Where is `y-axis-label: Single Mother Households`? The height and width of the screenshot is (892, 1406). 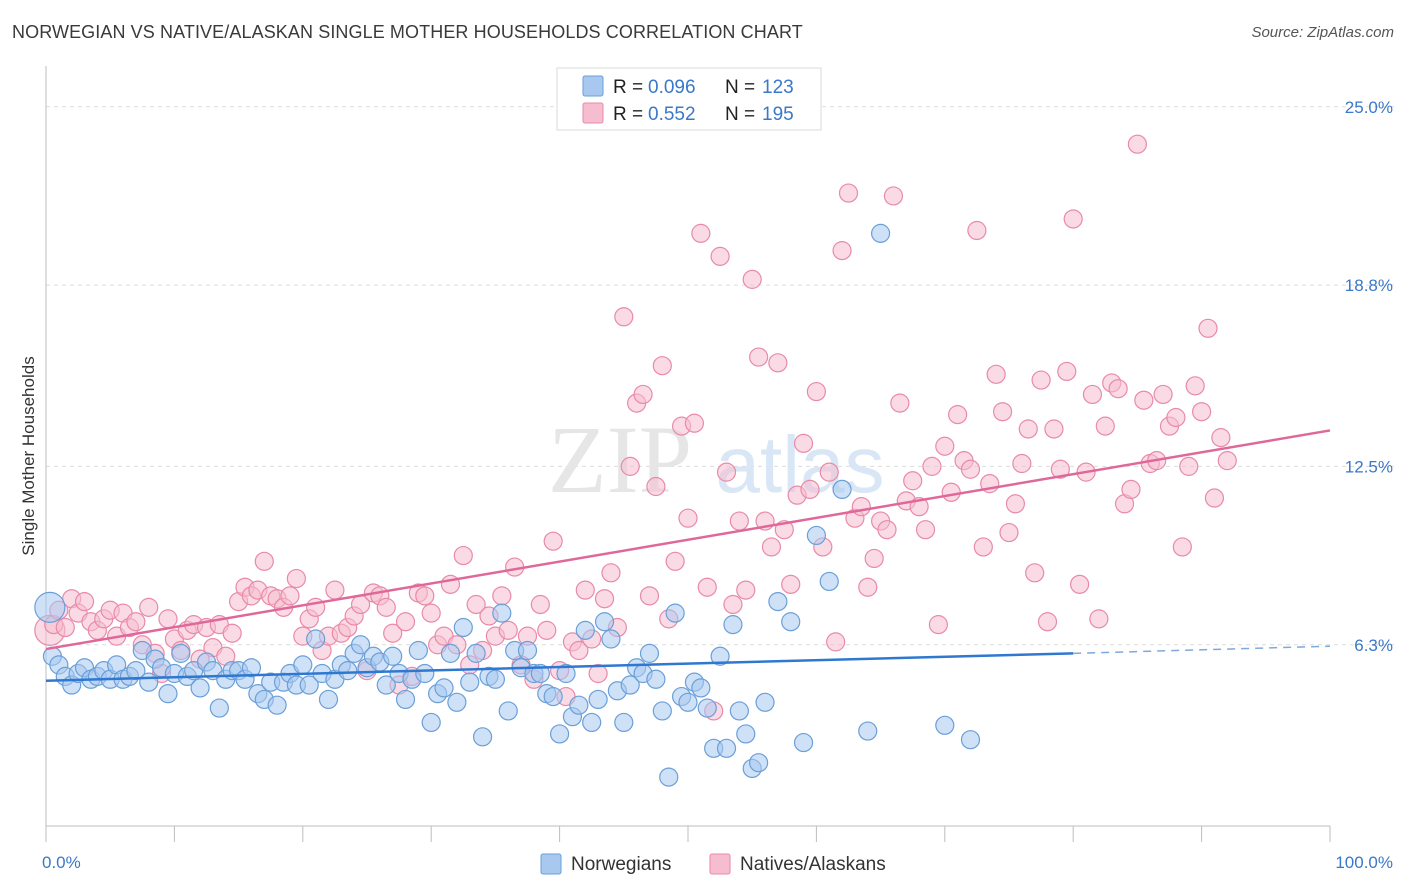
y-axis-label: Single Mother Households is located at coordinates (28, 455).